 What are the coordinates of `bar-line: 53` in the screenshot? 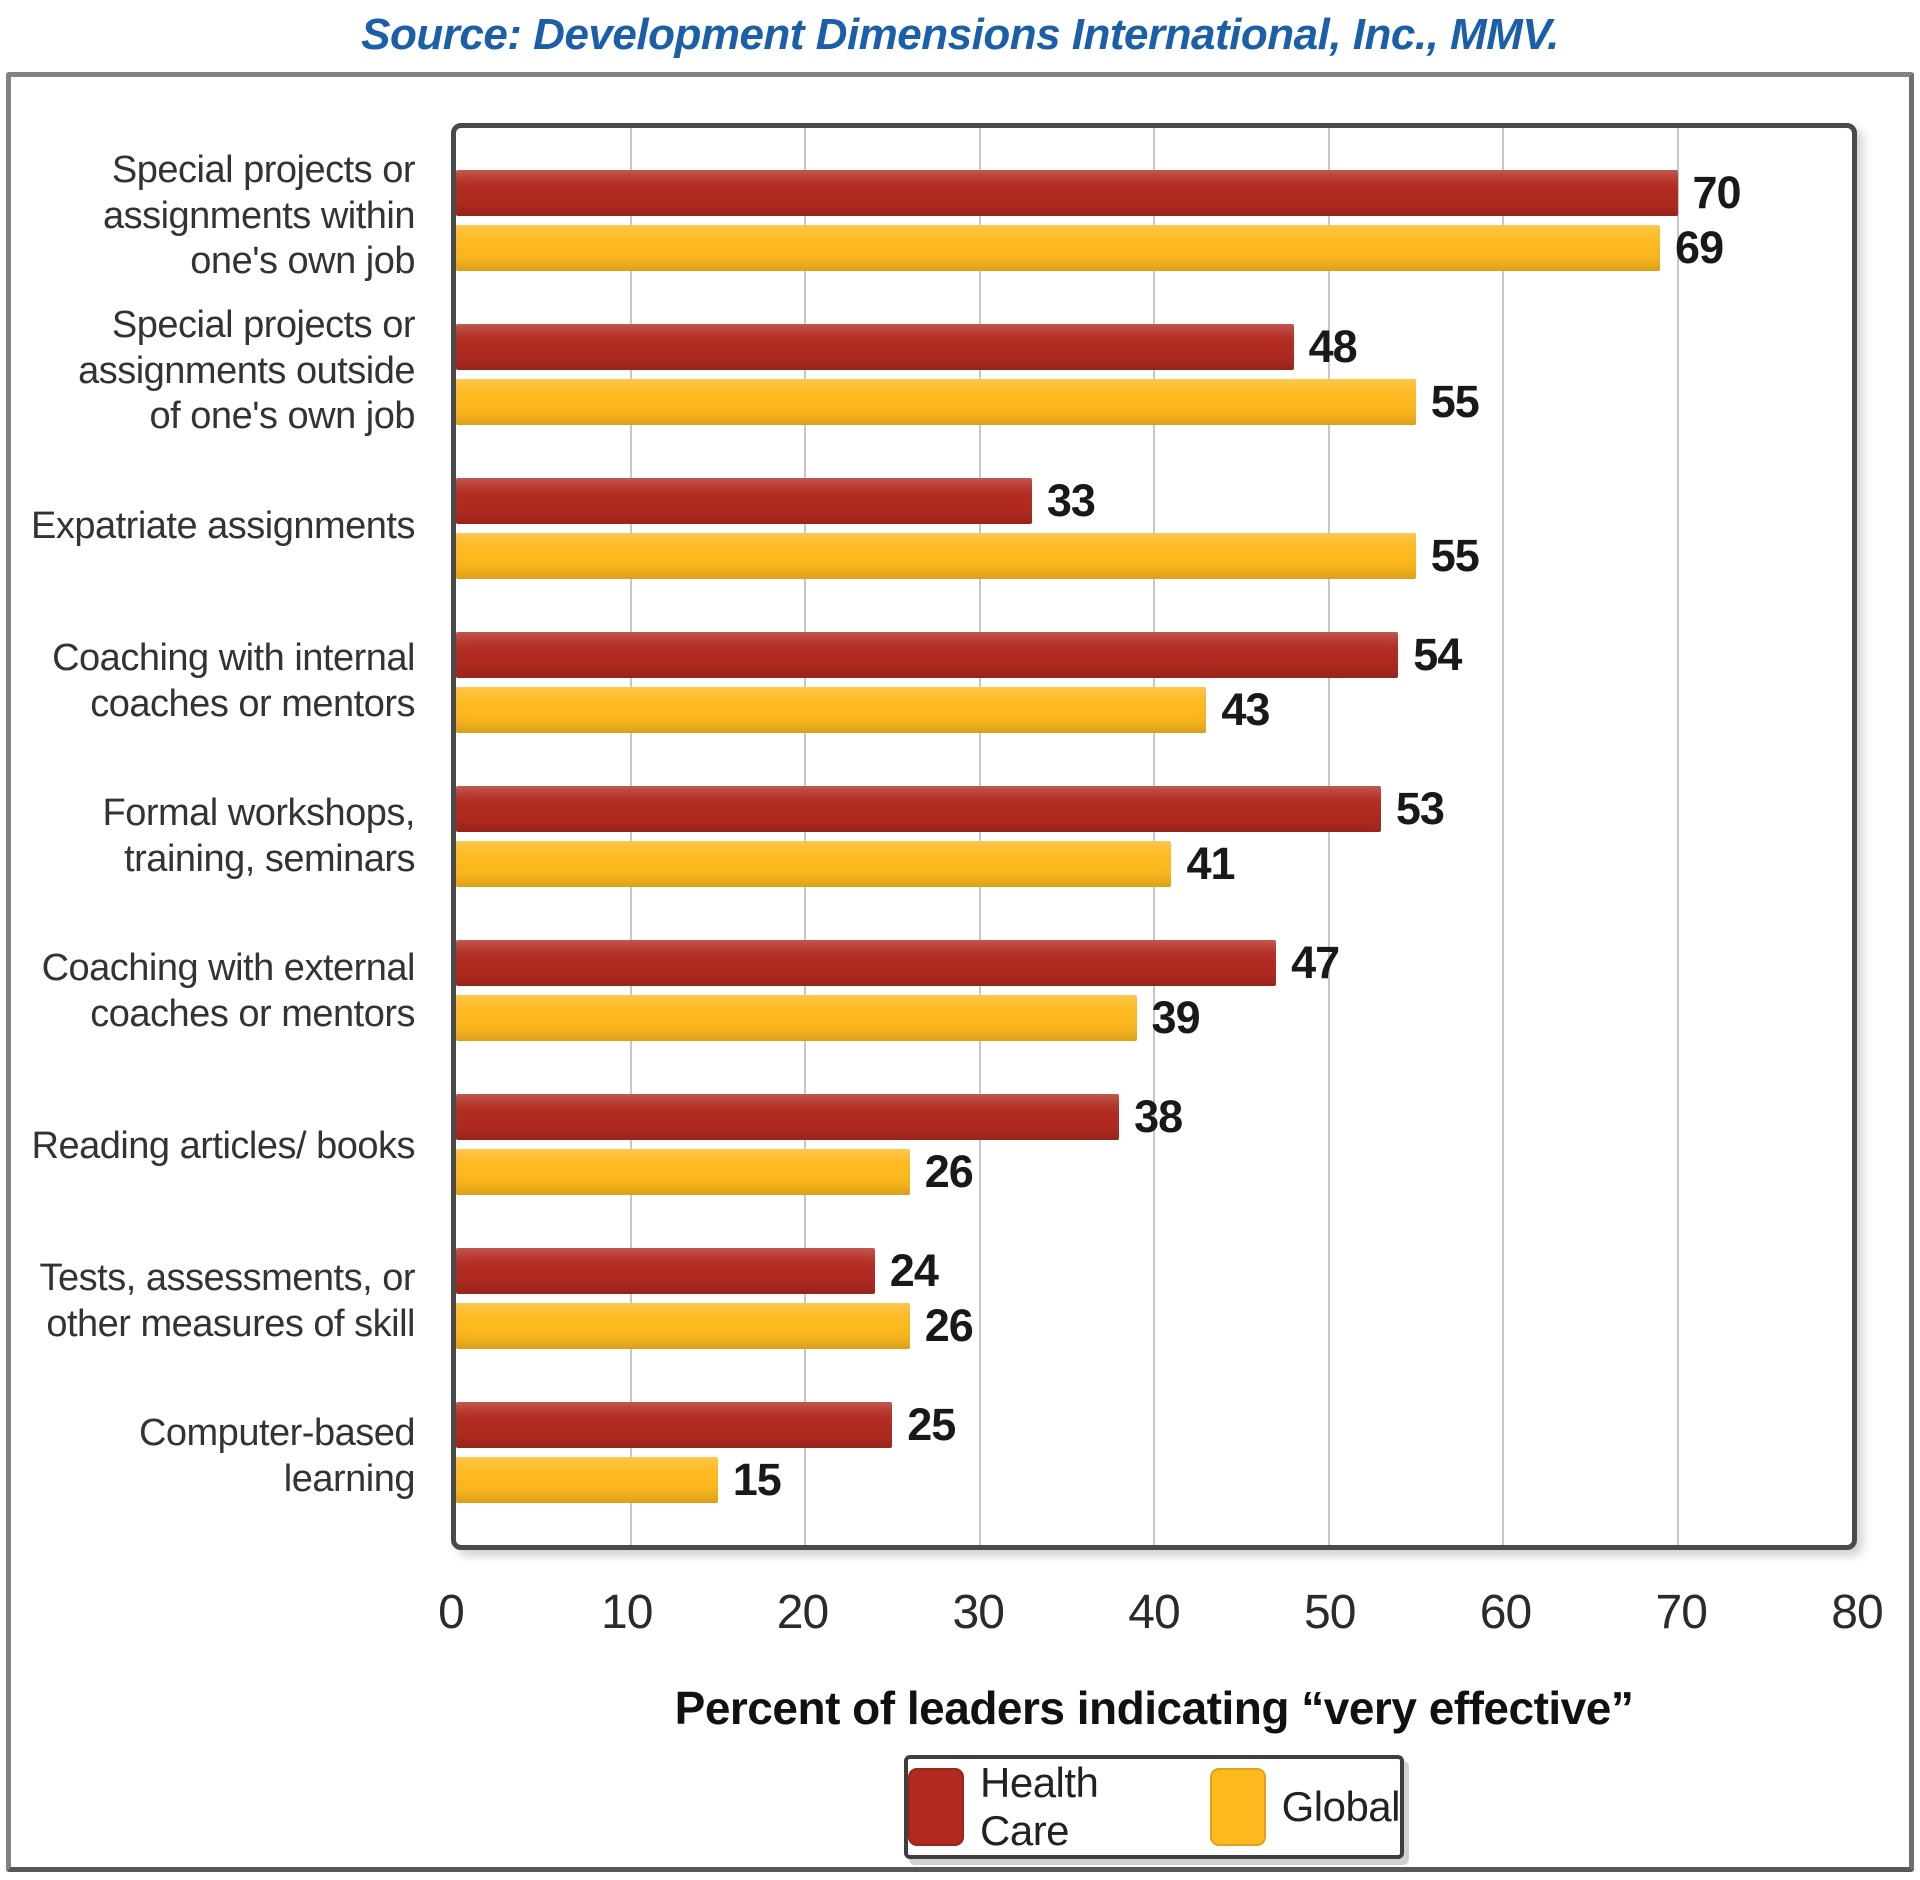 It's located at (1154, 808).